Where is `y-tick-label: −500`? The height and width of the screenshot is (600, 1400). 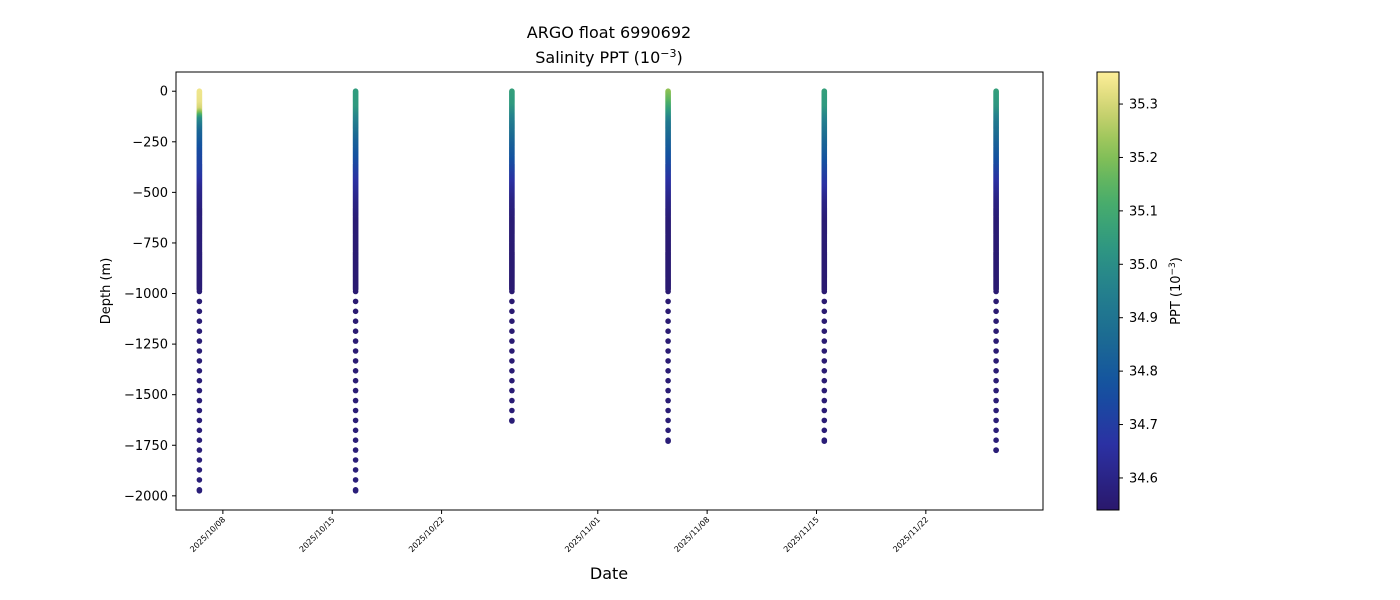
y-tick-label: −500 is located at coordinates (150, 193).